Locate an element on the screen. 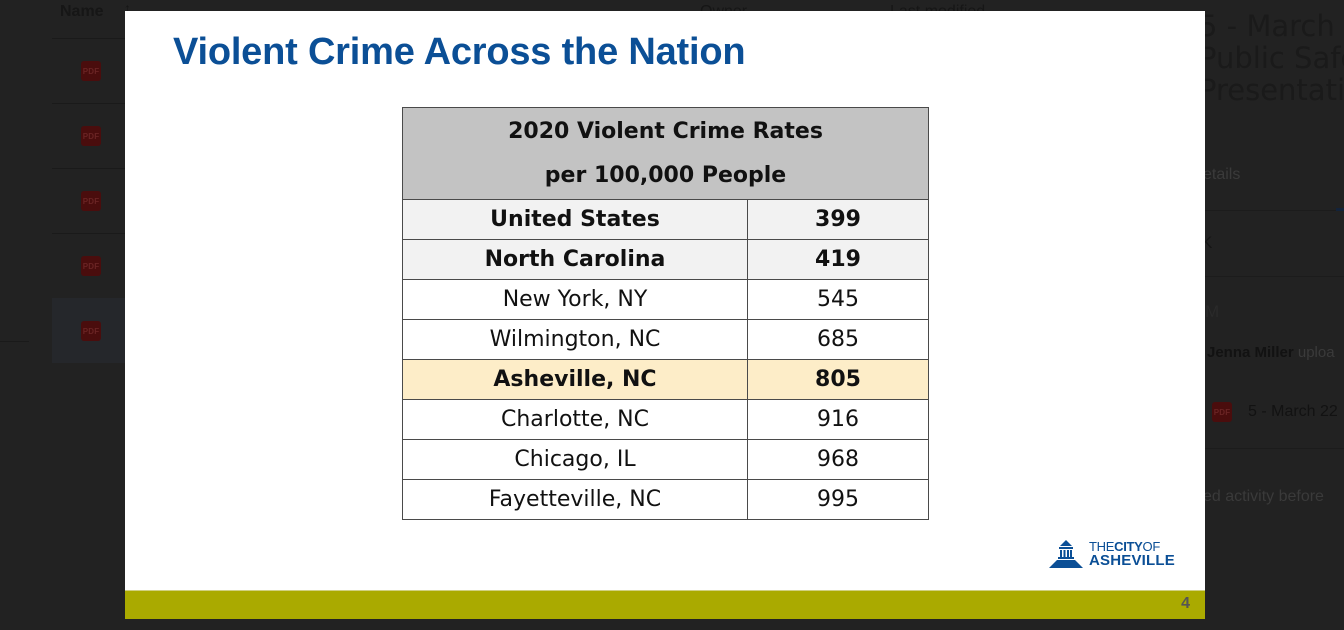 The image size is (1344, 630). activity-file-link: PDF 5 - March 22 is located at coordinates (1275, 412).